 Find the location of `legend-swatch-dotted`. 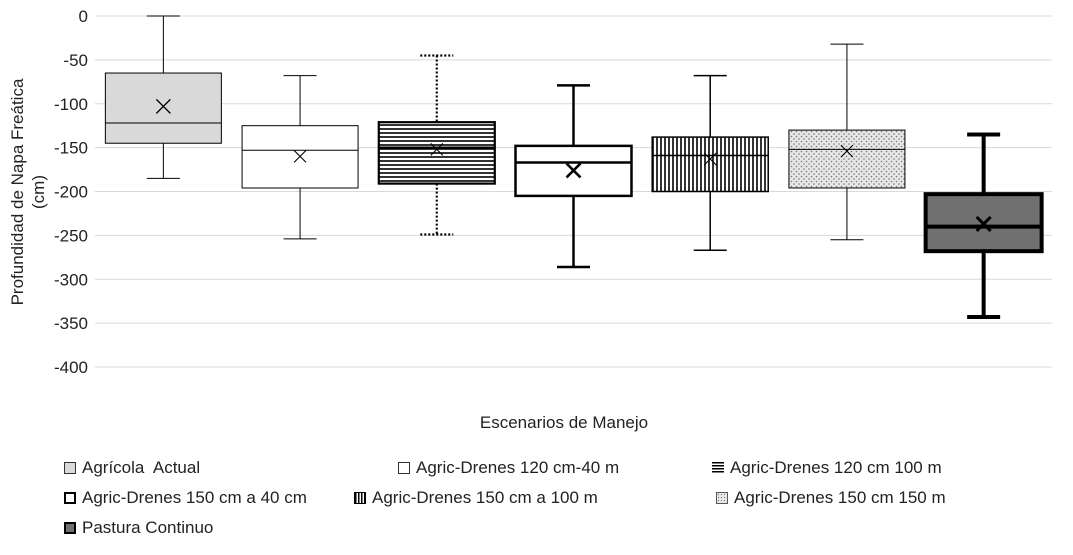

legend-swatch-dotted is located at coordinates (722, 498).